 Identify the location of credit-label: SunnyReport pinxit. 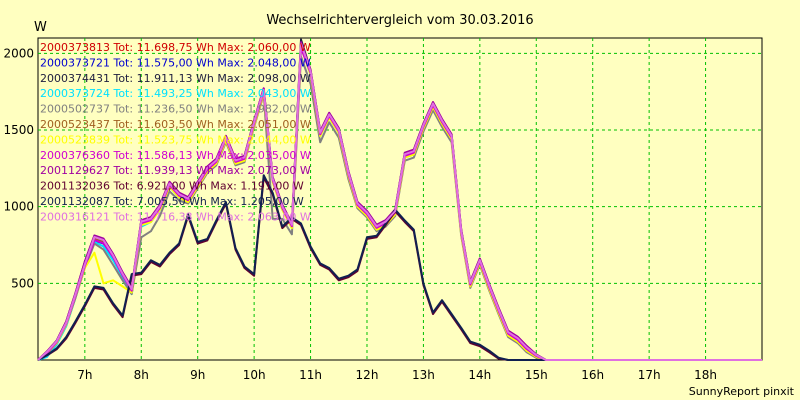
(742, 391).